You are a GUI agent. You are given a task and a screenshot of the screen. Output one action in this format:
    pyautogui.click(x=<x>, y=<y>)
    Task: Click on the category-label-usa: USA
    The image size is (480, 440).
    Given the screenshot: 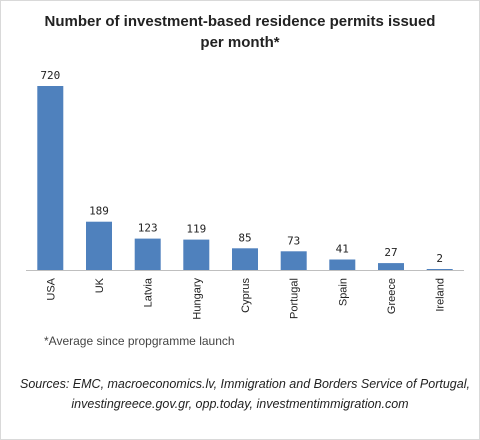 What is the action you would take?
    pyautogui.click(x=51, y=288)
    